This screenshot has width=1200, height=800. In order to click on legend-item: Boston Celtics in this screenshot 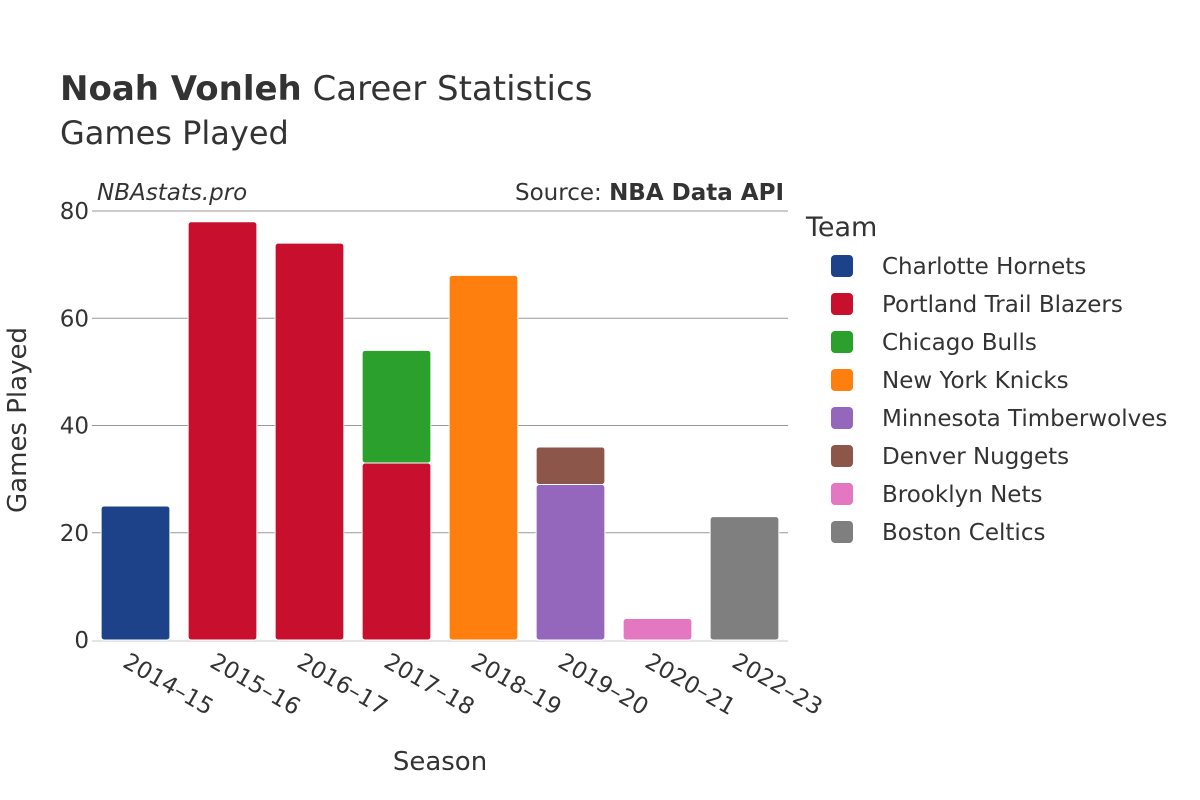, I will do `click(938, 533)`.